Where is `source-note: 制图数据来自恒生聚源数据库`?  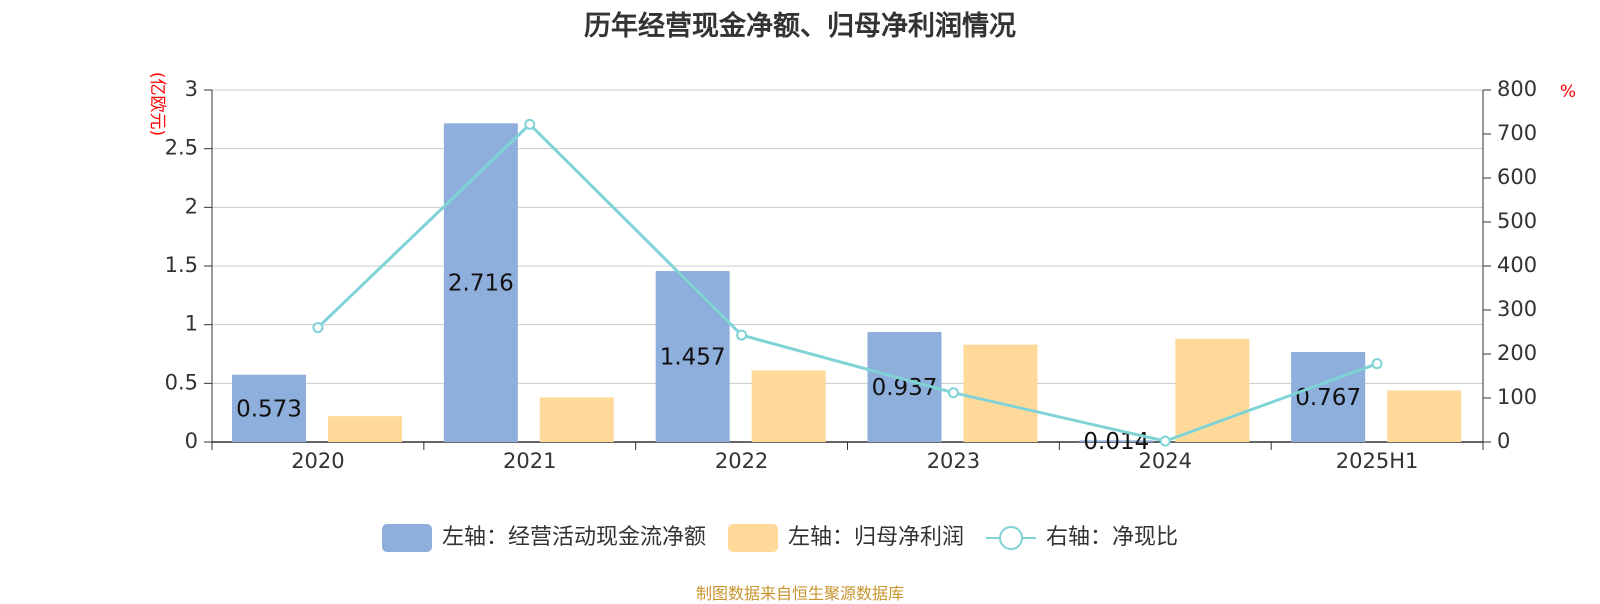 source-note: 制图数据来自恒生聚源数据库 is located at coordinates (799, 593).